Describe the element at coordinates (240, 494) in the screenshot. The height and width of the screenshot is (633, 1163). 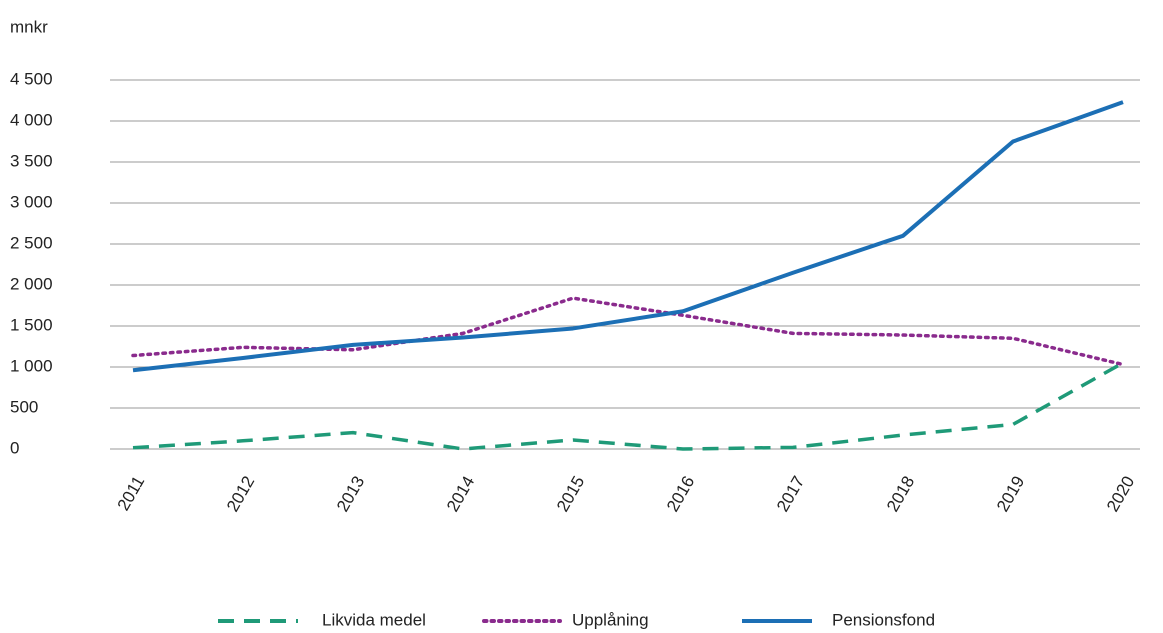
I see `x-tick-label: 2012` at that location.